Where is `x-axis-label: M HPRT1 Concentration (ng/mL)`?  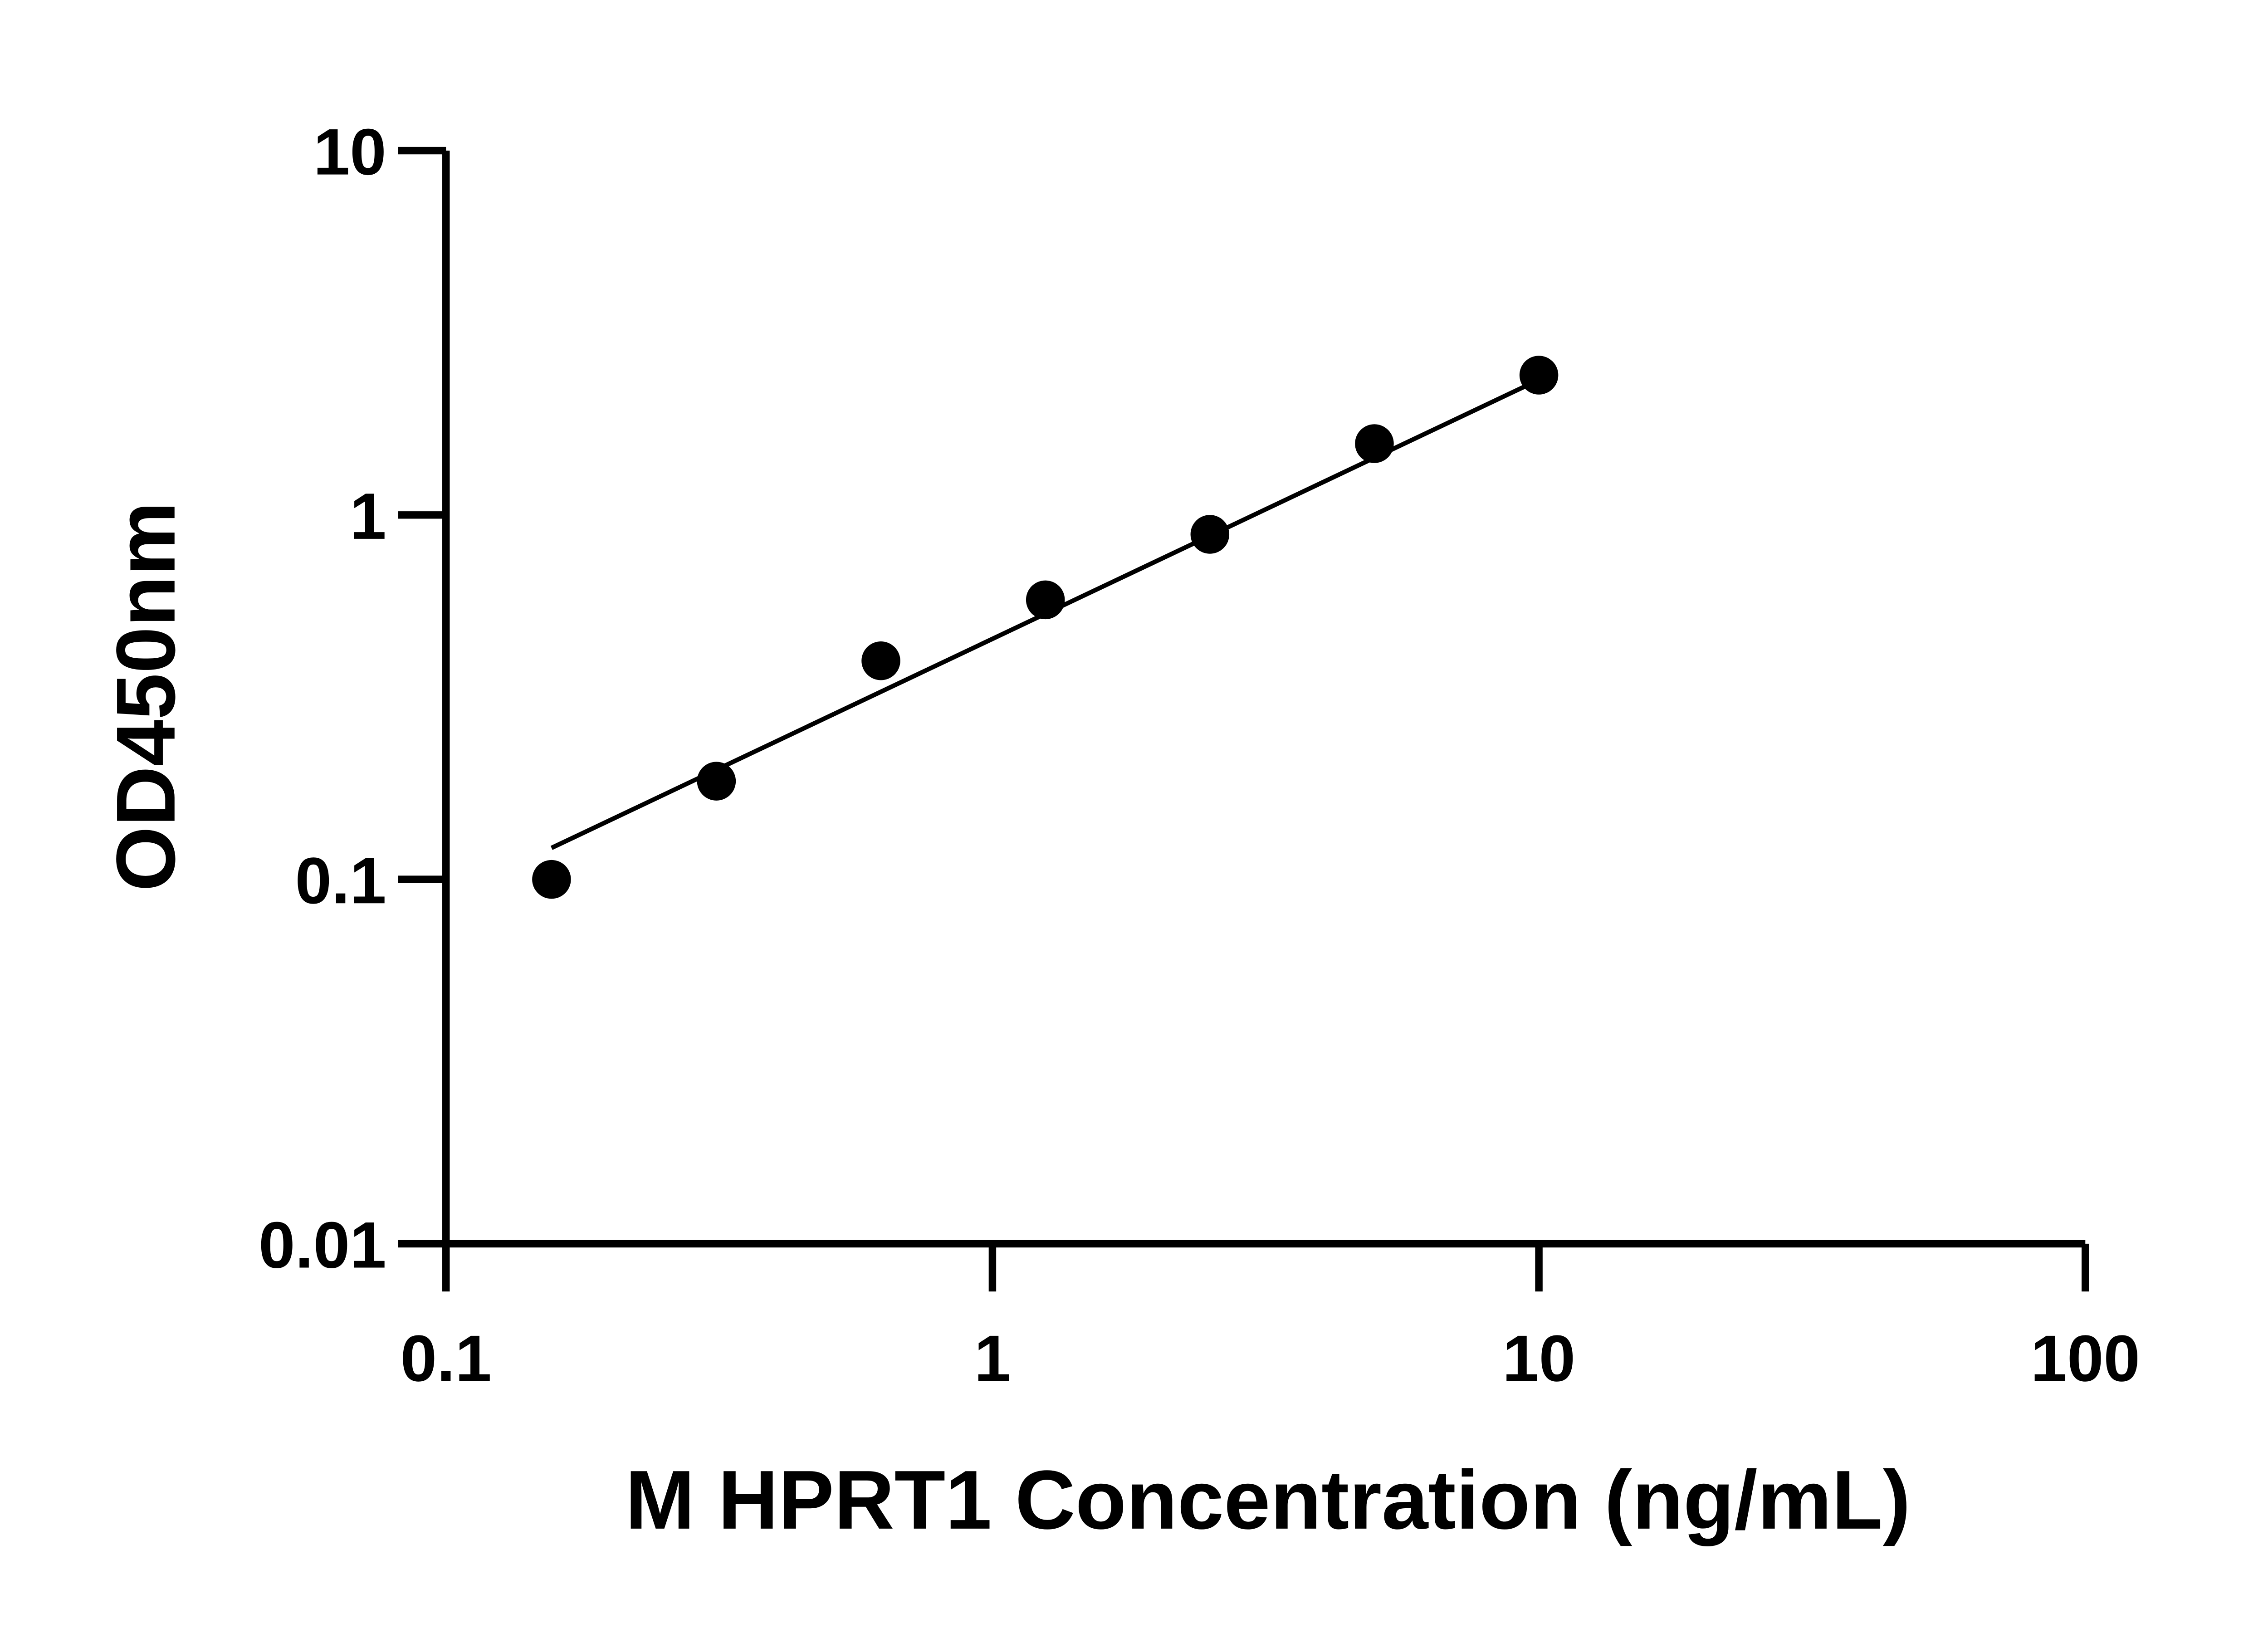 x-axis-label: M HPRT1 Concentration (ng/mL) is located at coordinates (1268, 1500).